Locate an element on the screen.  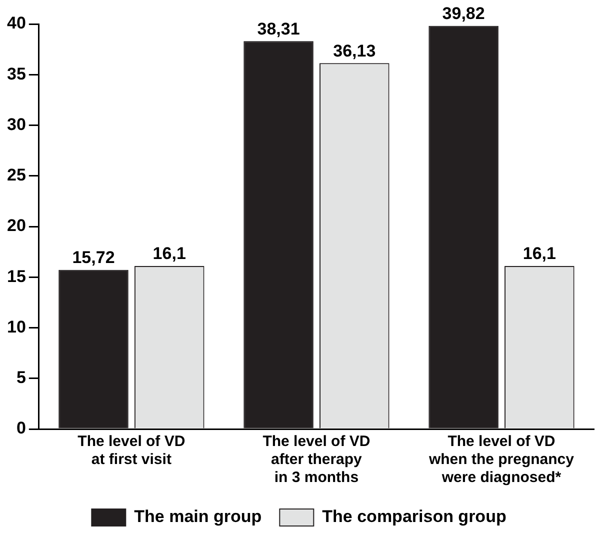
data-label: 36,13 is located at coordinates (354, 50).